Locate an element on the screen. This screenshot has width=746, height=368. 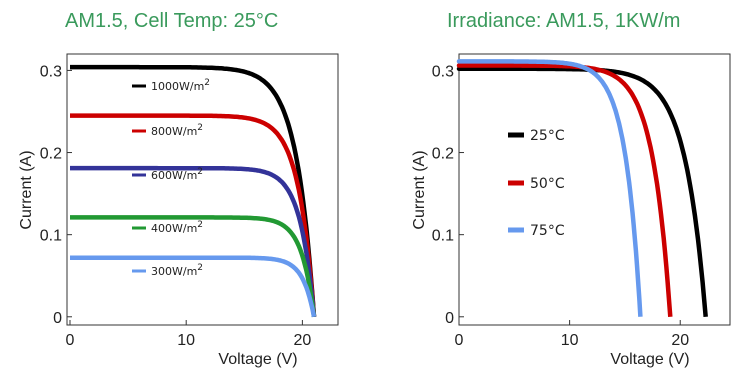
chart-1-legend-label-2: 600W/m2 is located at coordinates (177, 174).